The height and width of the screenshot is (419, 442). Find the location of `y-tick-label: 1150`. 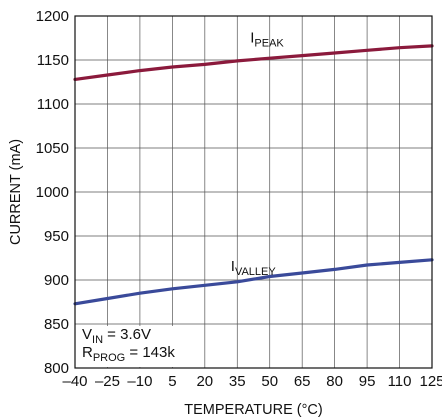

y-tick-label: 1150 is located at coordinates (53, 60).